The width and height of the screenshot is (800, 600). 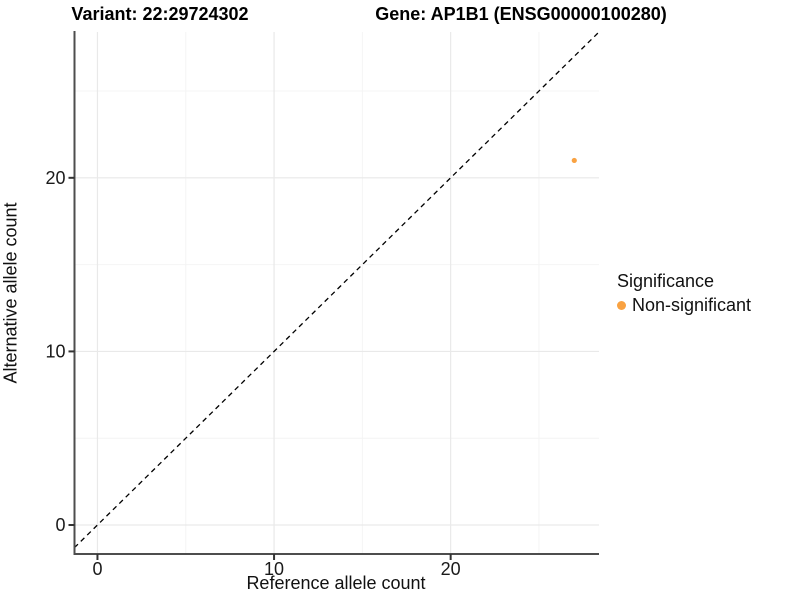 What do you see at coordinates (521, 14) in the screenshot?
I see `plot-title-gene: Gene: AP1B1 (ENSG00000100280)` at bounding box center [521, 14].